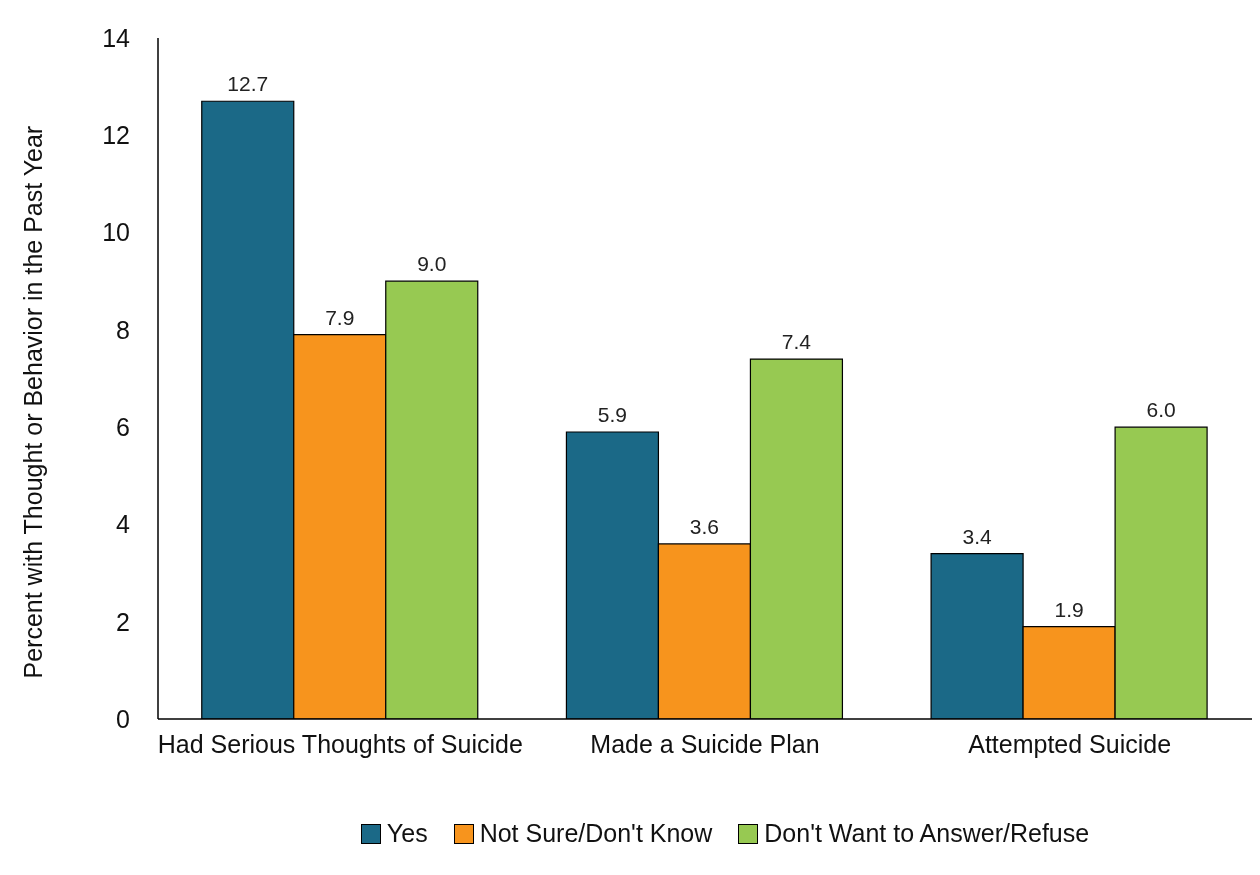 The image size is (1260, 875). Describe the element at coordinates (596, 833) in the screenshot. I see `legend-label: Not Sure/Don't Know` at that location.